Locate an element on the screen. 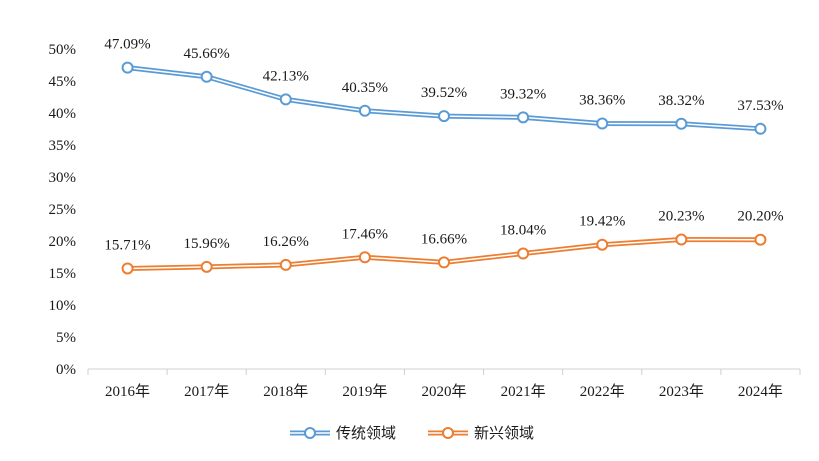 The height and width of the screenshot is (461, 819). x-tick-label: 2019年 is located at coordinates (364, 391).